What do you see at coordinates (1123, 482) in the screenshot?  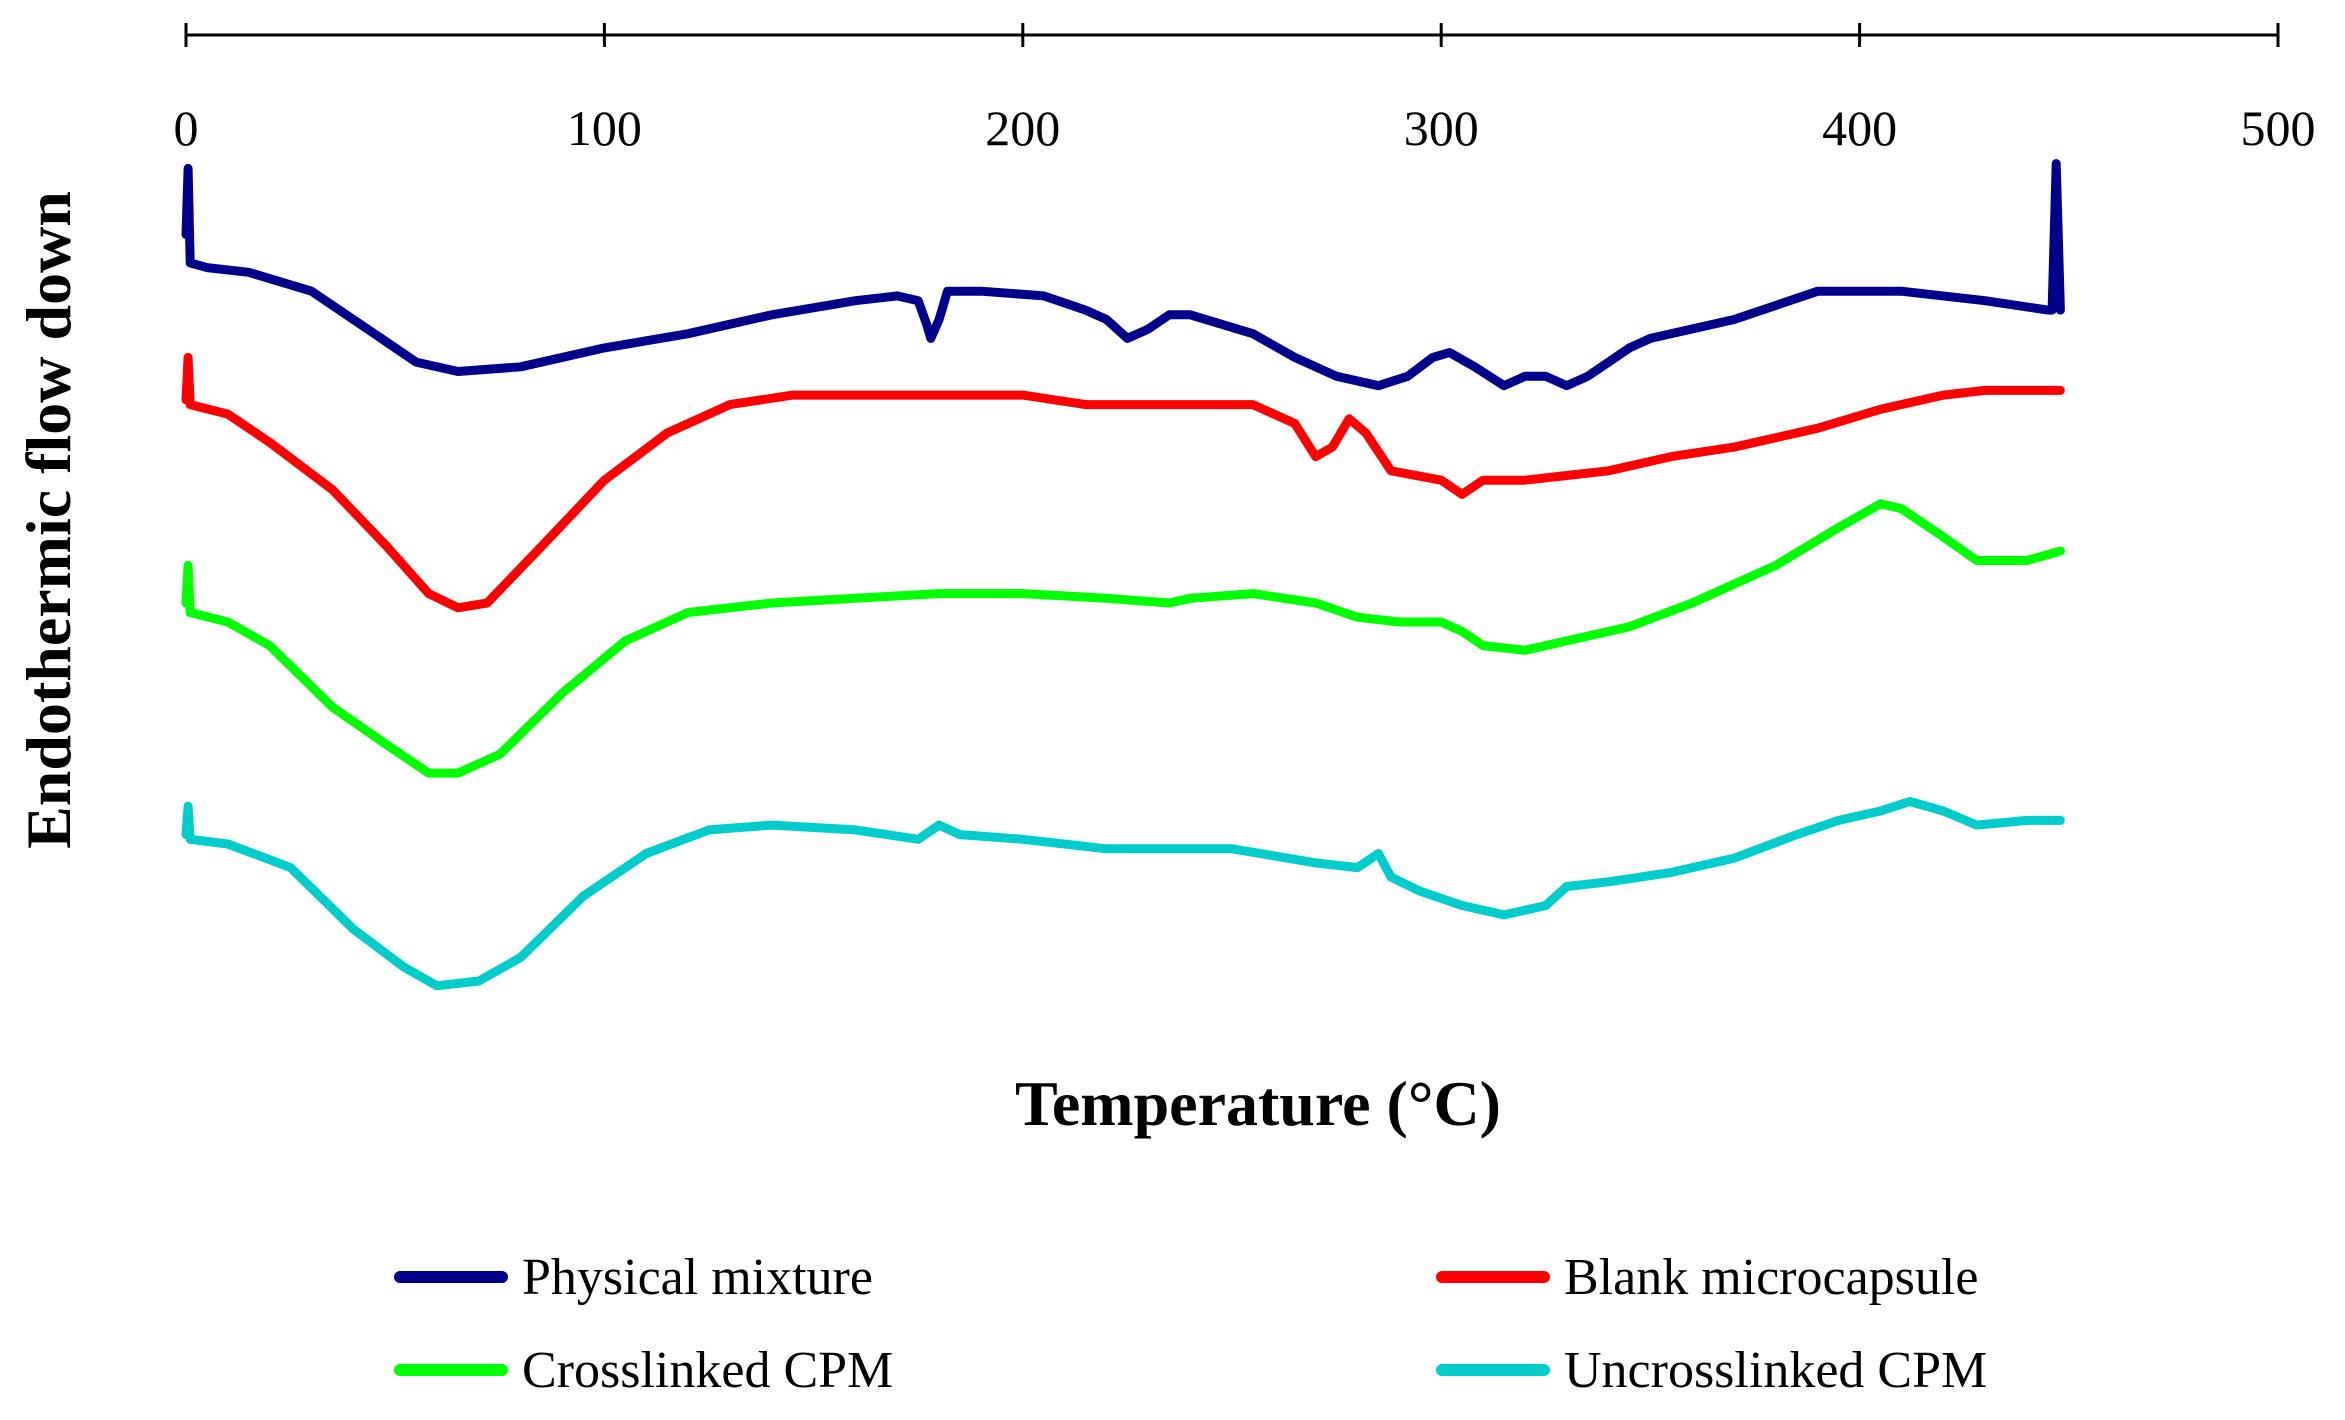 I see `series-line-blank-microcapsule` at bounding box center [1123, 482].